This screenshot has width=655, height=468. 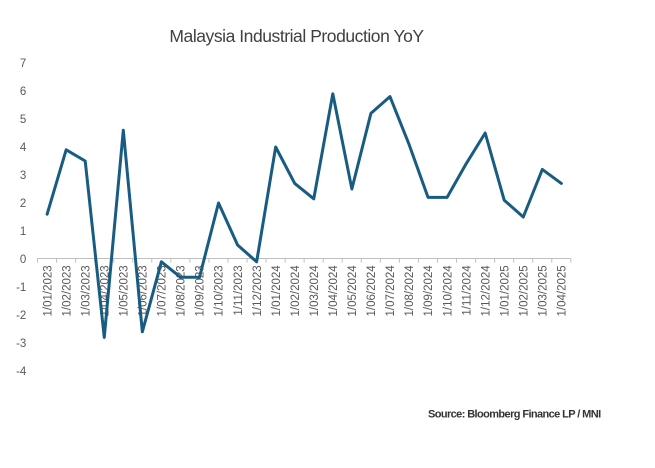 I want to click on svg-text: 1/09/2024, so click(x=429, y=291).